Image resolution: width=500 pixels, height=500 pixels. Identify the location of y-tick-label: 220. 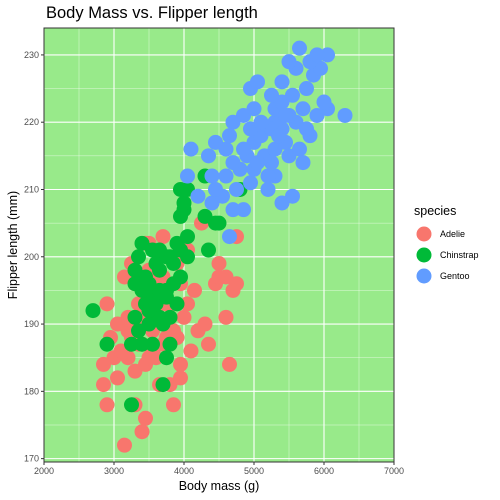
(31, 122).